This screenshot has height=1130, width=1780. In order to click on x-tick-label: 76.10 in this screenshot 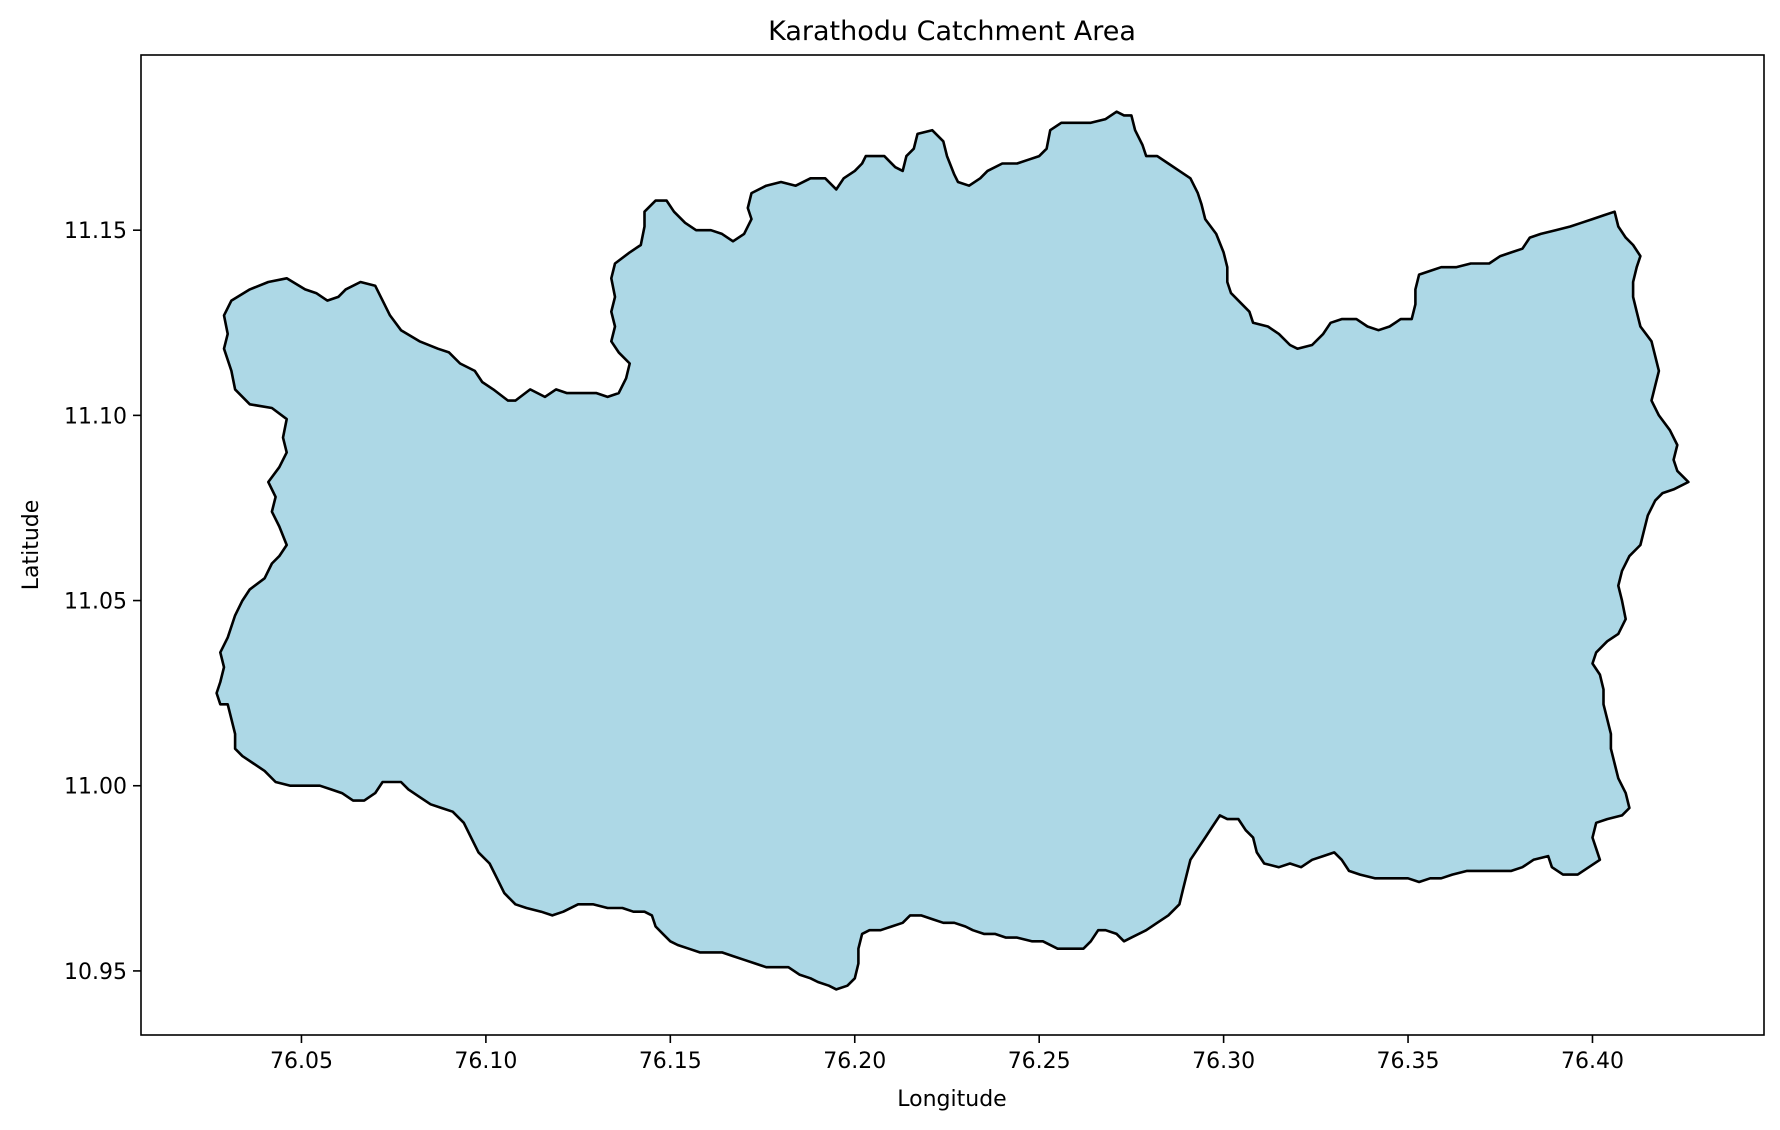, I will do `click(485, 1061)`.